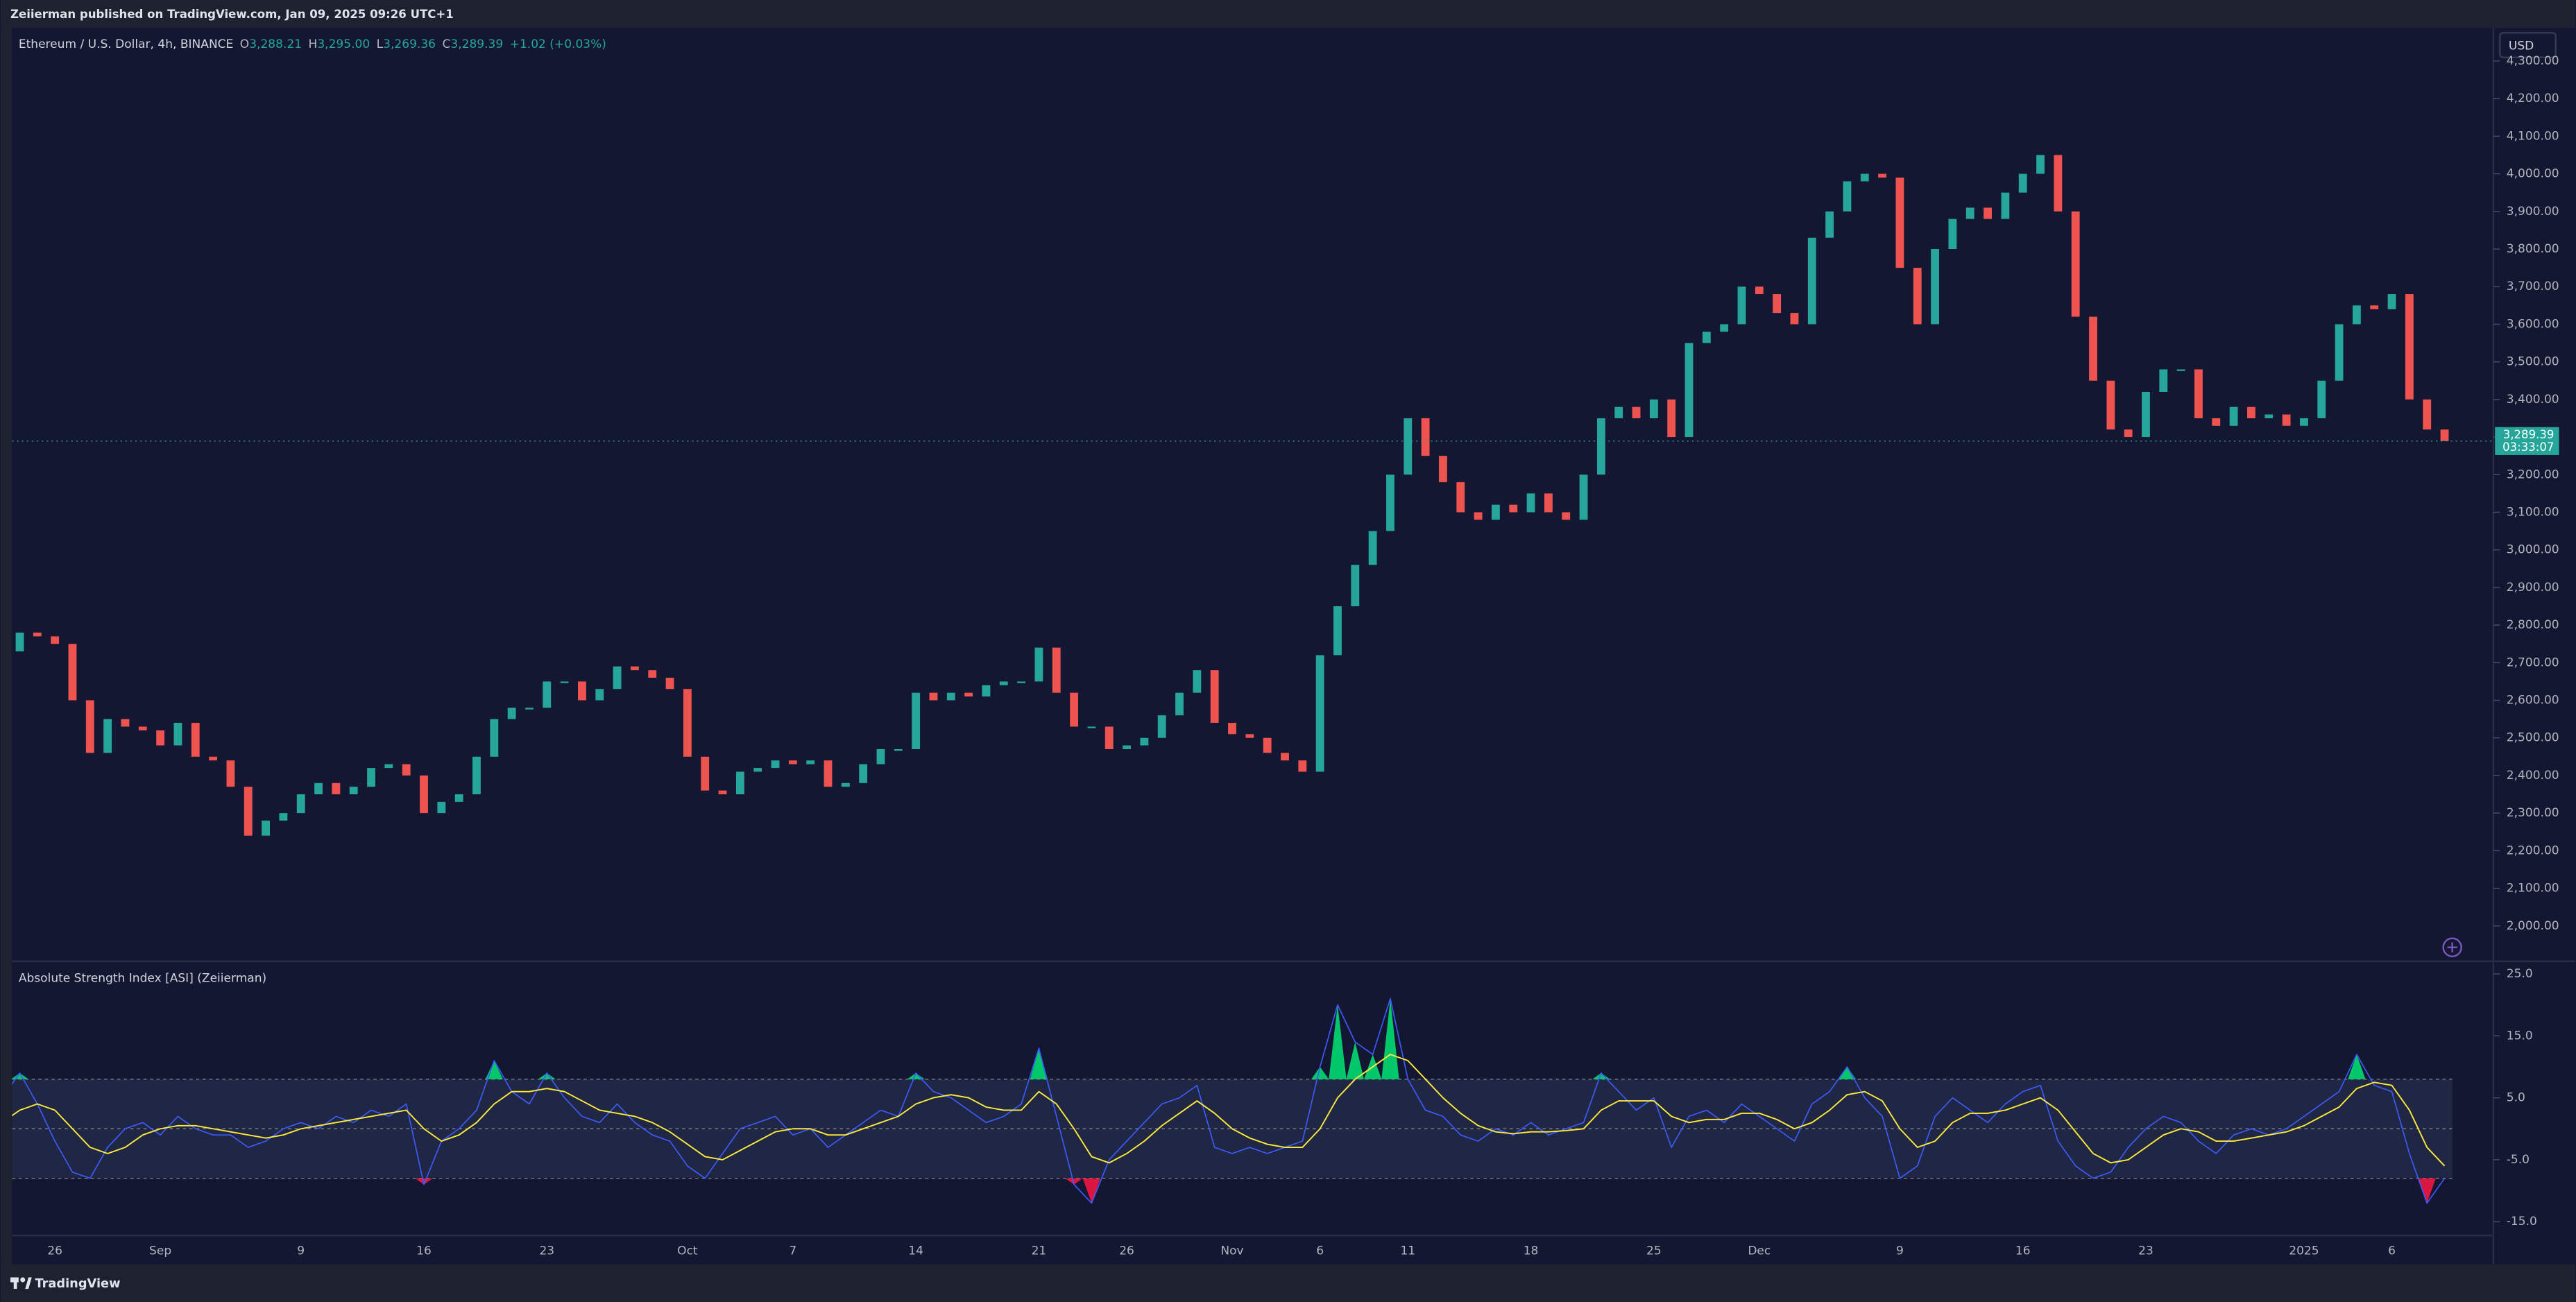 The height and width of the screenshot is (1302, 2576). Describe the element at coordinates (2533, 324) in the screenshot. I see `y-tick-label: 3,600.00` at that location.